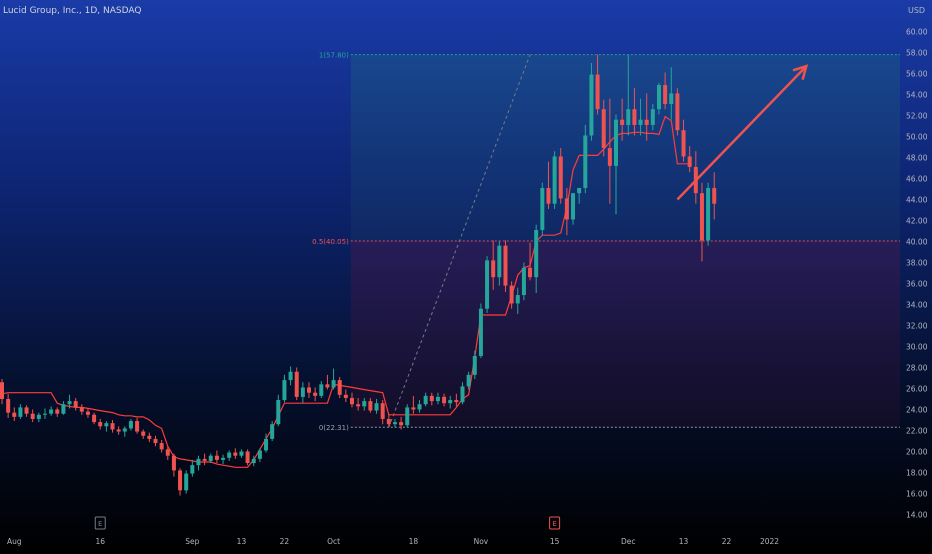 This screenshot has width=932, height=554. What do you see at coordinates (769, 541) in the screenshot?
I see `x-tick-label: 2022` at bounding box center [769, 541].